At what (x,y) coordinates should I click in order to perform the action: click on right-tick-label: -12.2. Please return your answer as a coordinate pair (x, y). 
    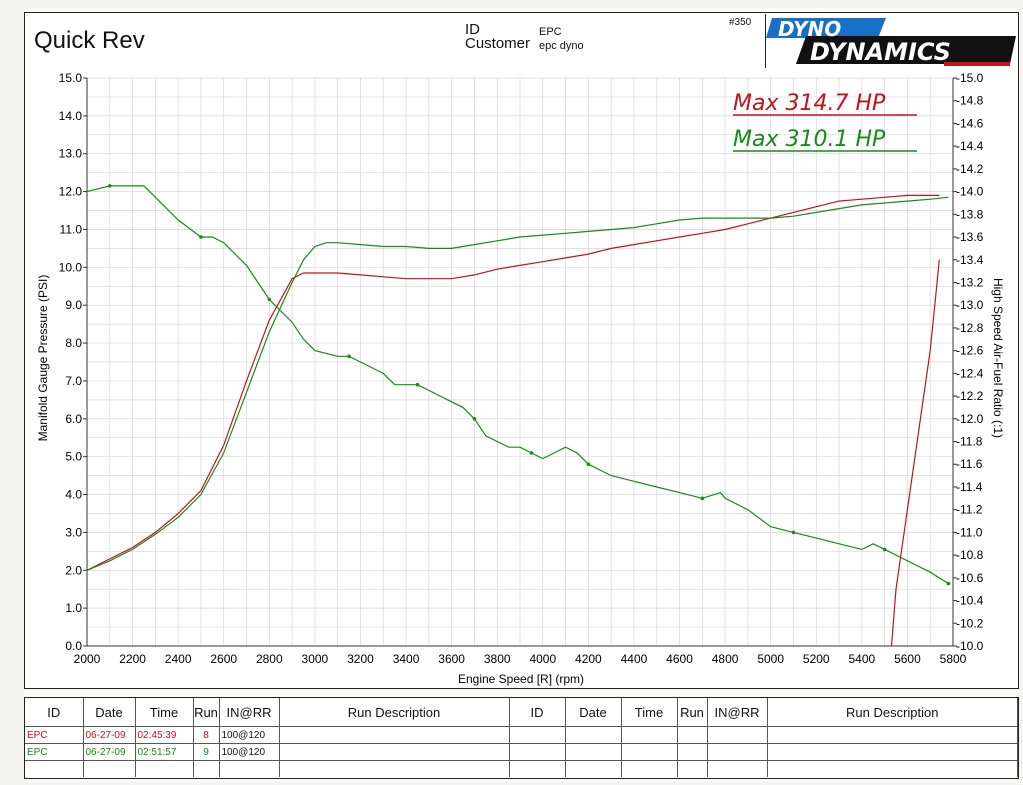
    Looking at the image, I should click on (970, 396).